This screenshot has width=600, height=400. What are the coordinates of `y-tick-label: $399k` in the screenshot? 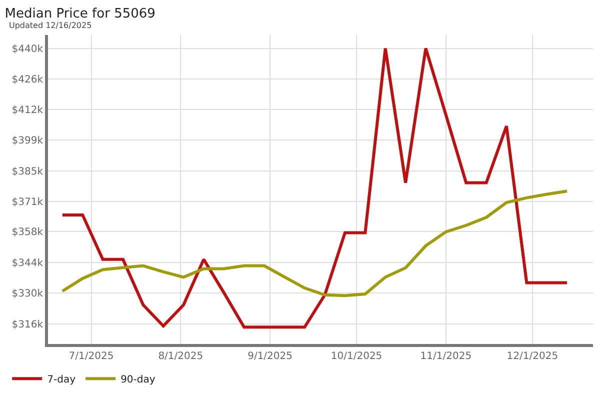 It's located at (28, 141).